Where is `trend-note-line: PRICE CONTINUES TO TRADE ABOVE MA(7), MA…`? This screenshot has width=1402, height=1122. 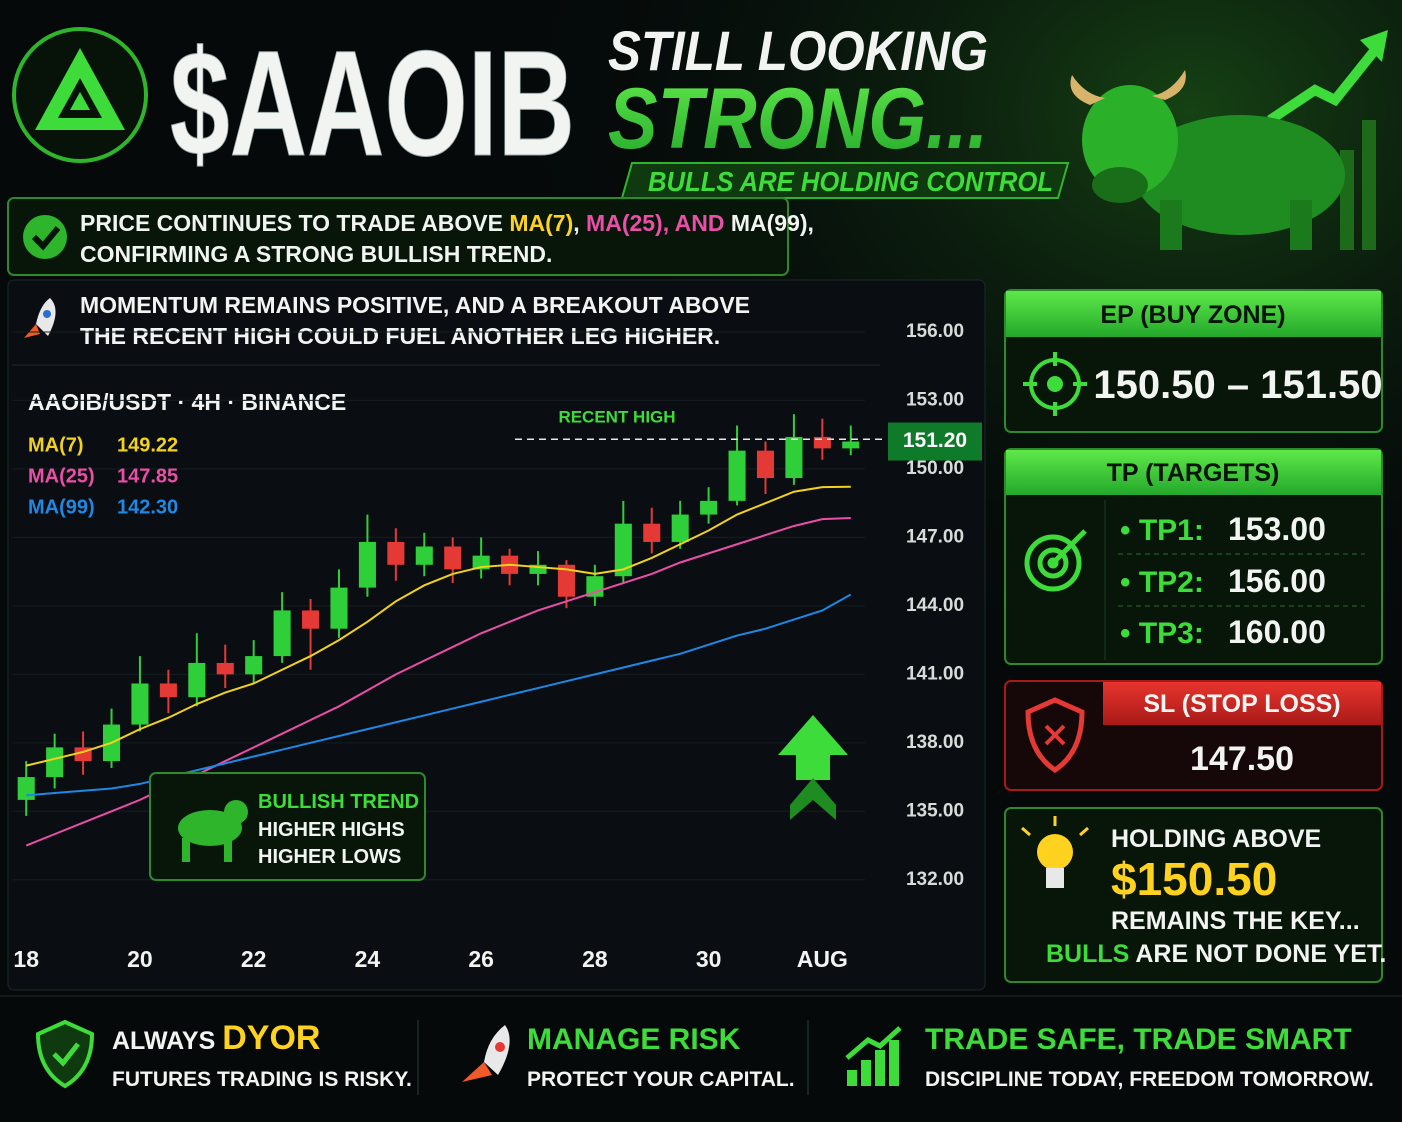 trend-note-line: PRICE CONTINUES TO TRADE ABOVE MA(7), MA… is located at coordinates (447, 223).